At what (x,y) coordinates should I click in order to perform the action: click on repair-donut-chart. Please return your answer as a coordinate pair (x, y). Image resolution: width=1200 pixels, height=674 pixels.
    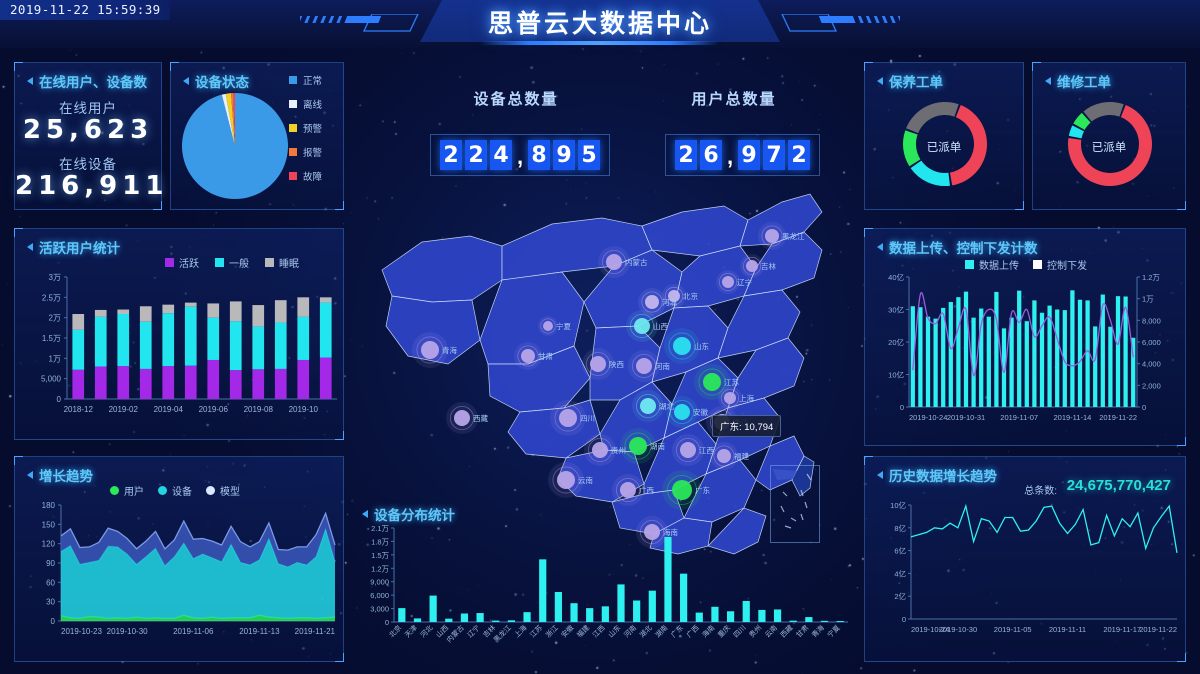
    Looking at the image, I should click on (1110, 144).